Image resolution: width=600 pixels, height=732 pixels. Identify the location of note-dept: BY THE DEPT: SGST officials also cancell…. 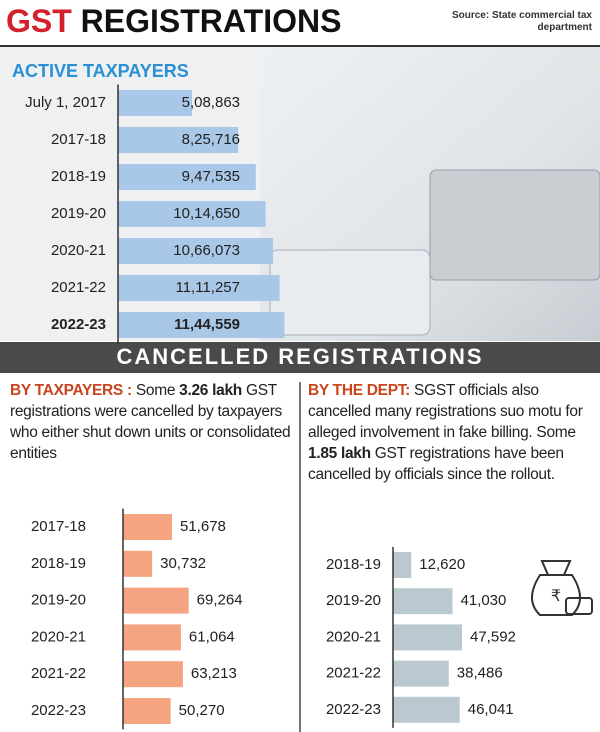
(450, 432).